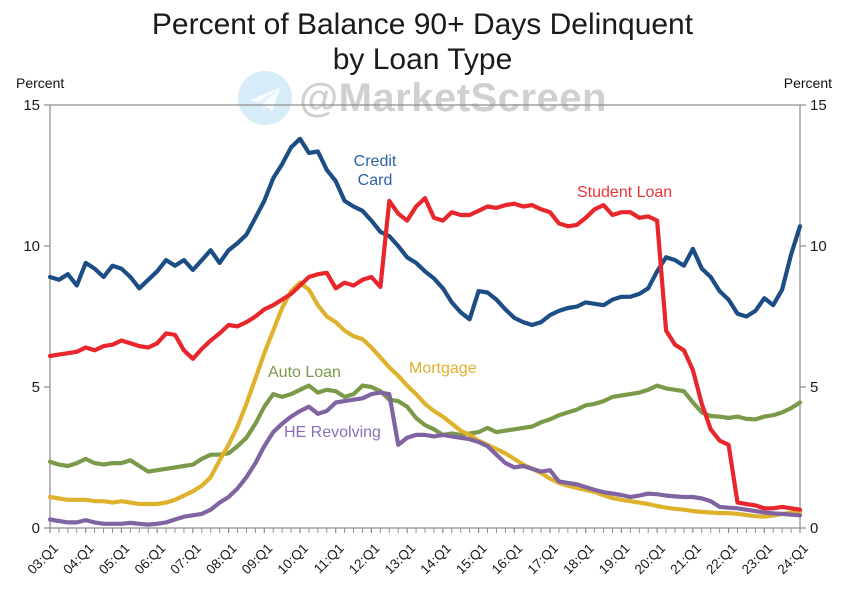 This screenshot has height=590, width=845. Describe the element at coordinates (78, 559) in the screenshot. I see `x-tick-label: 04:Q1` at that location.